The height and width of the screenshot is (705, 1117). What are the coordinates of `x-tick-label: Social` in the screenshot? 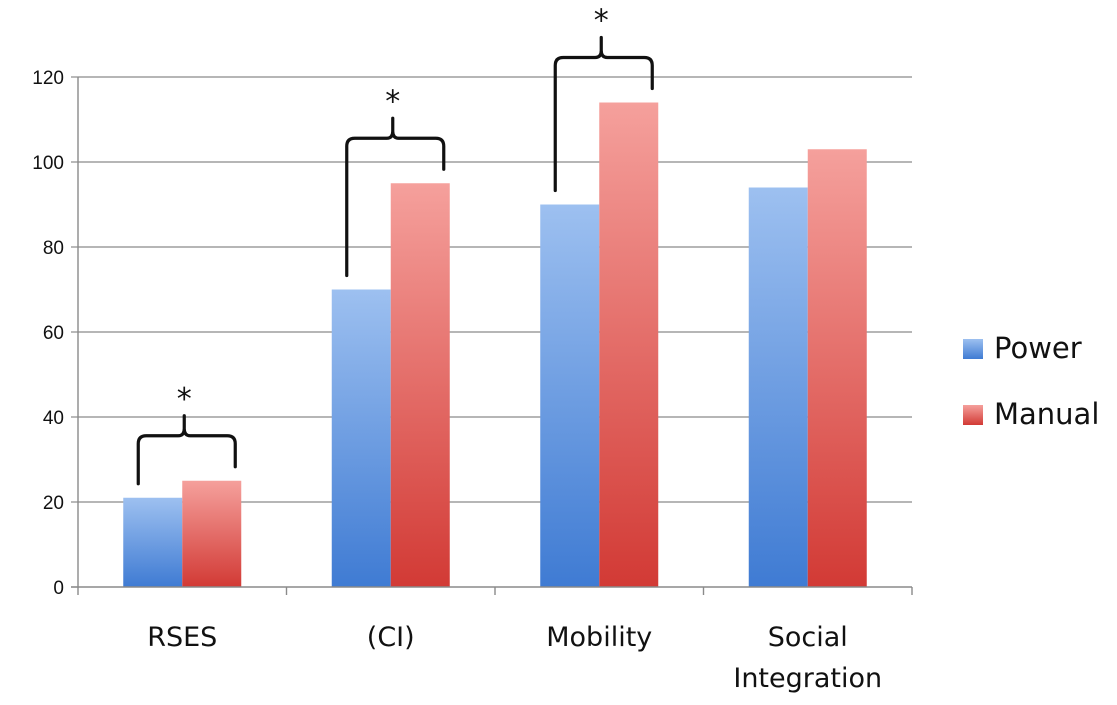 It's located at (808, 637).